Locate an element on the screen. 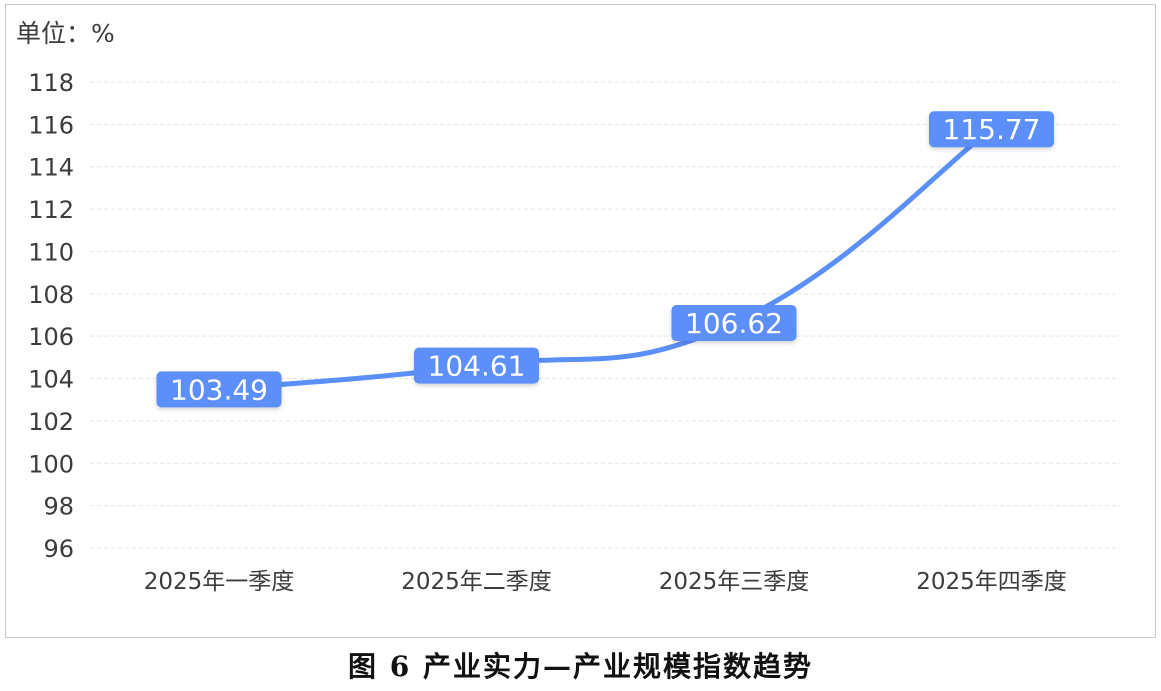  data-label: 104.61 is located at coordinates (476, 365).